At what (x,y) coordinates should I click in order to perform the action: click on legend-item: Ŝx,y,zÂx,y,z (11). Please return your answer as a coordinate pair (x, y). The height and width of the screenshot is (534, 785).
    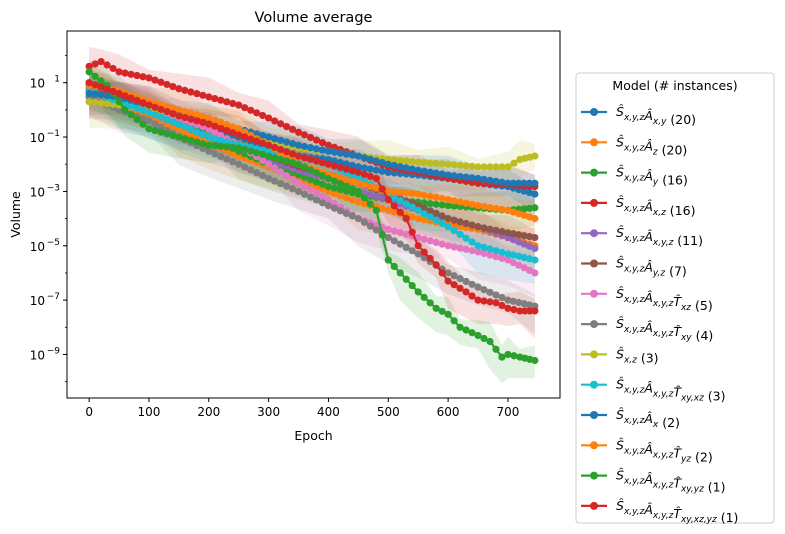
    Looking at the image, I should click on (642, 236).